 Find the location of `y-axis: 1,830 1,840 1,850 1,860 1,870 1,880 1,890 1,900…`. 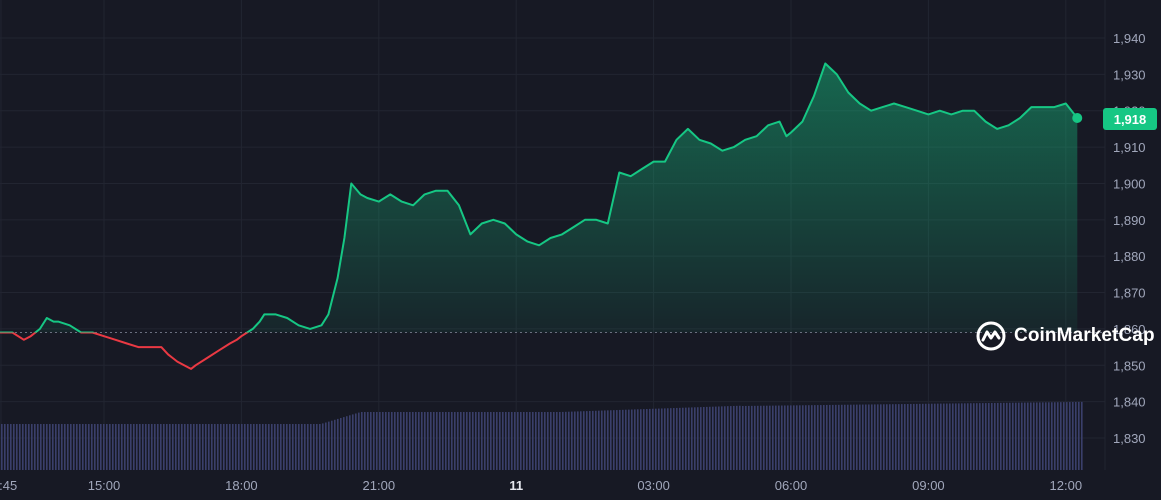

y-axis: 1,830 1,840 1,850 1,860 1,870 1,880 1,890 1,900… is located at coordinates (1129, 238).